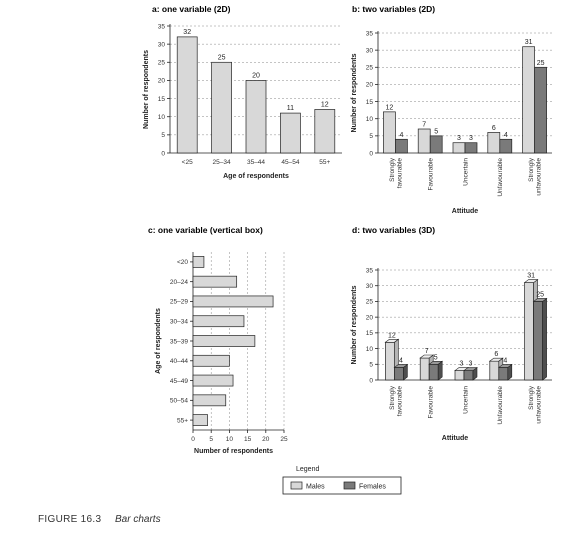  I want to click on data-label: 7, so click(427, 351).